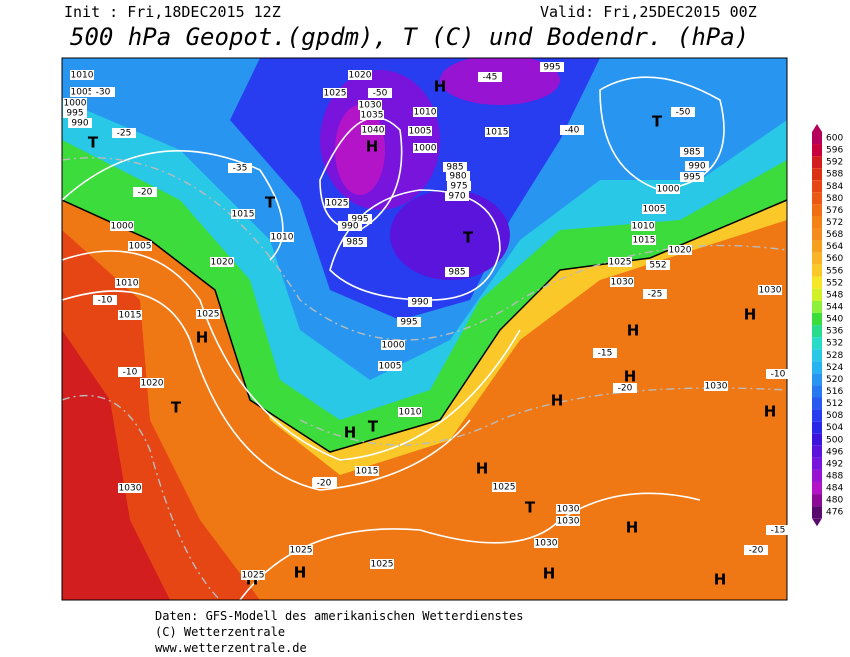 This screenshot has height=657, width=850. Describe the element at coordinates (834, 404) in the screenshot. I see `colorbar-label: 512` at that location.